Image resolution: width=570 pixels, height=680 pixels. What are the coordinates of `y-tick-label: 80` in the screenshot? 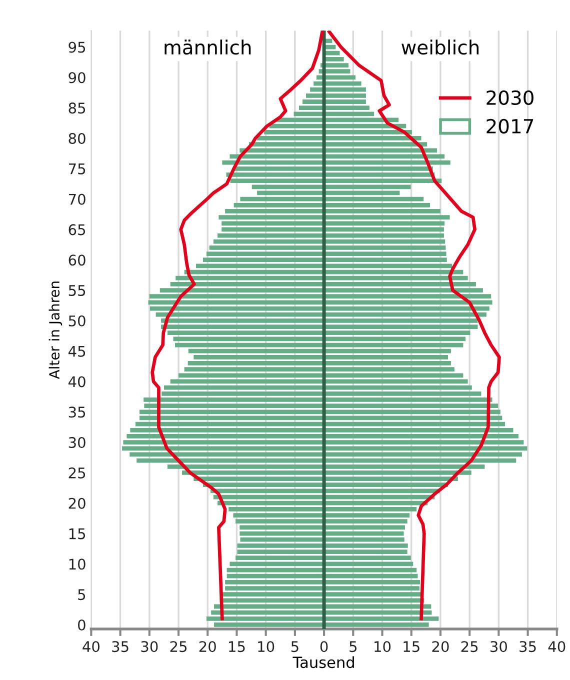 It's located at (77, 138).